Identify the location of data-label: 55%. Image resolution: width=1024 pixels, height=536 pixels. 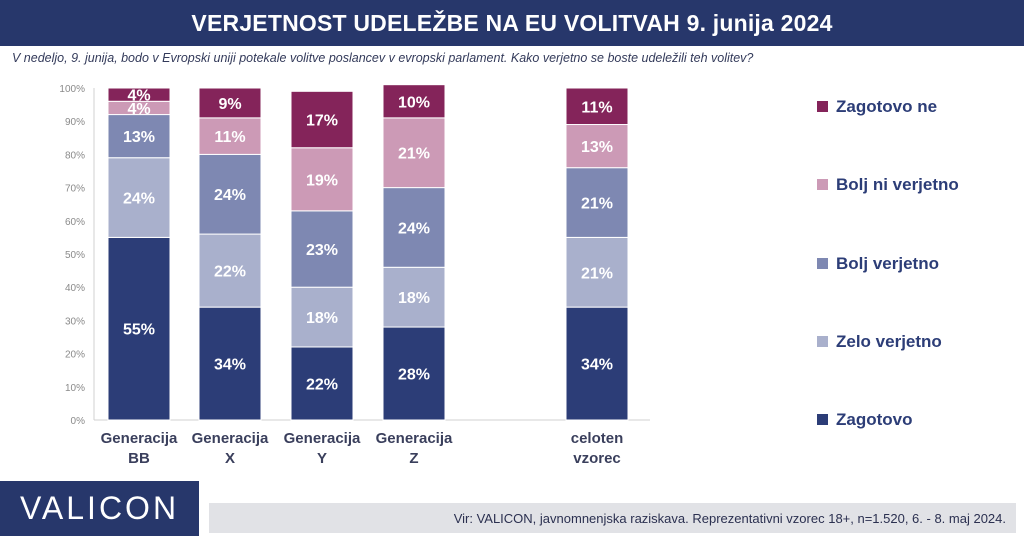
(139, 330).